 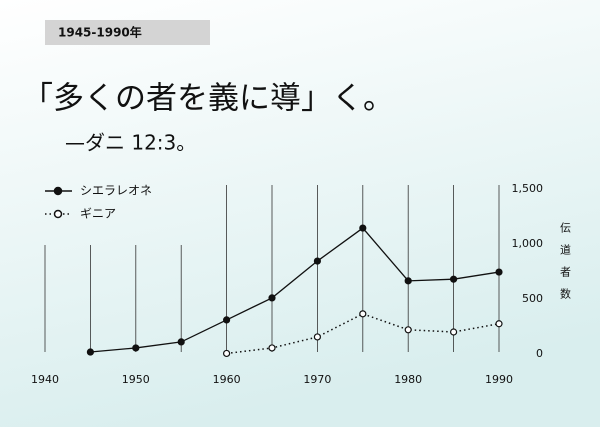 What do you see at coordinates (116, 191) in the screenshot?
I see `legend-label: シエラレオネ` at bounding box center [116, 191].